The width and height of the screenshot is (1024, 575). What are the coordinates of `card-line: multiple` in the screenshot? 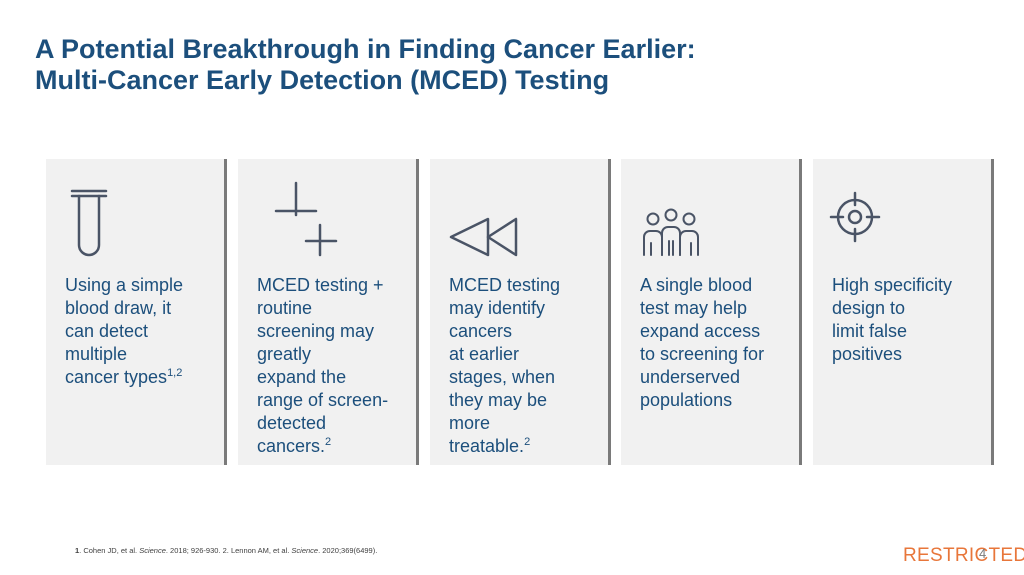 It's located at (96, 354).